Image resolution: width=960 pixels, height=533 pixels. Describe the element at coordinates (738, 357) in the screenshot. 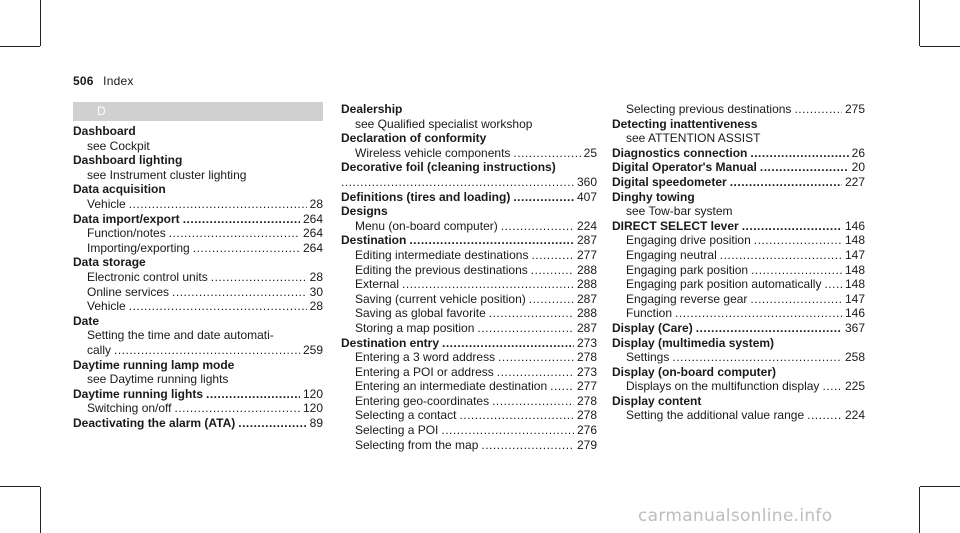

I see `index-subentry: Settings 258` at that location.